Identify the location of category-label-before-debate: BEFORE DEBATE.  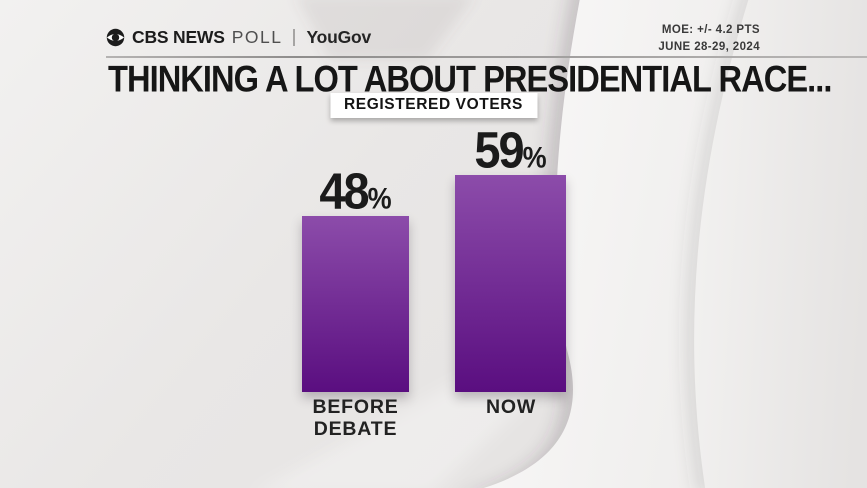
(355, 418).